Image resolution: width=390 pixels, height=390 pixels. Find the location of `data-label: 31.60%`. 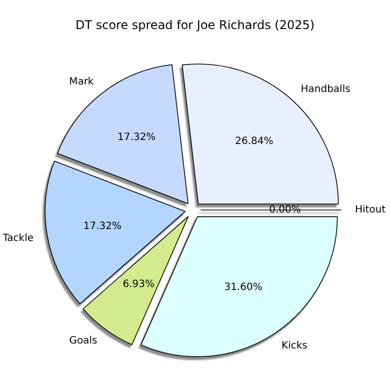

data-label: 31.60% is located at coordinates (243, 287).